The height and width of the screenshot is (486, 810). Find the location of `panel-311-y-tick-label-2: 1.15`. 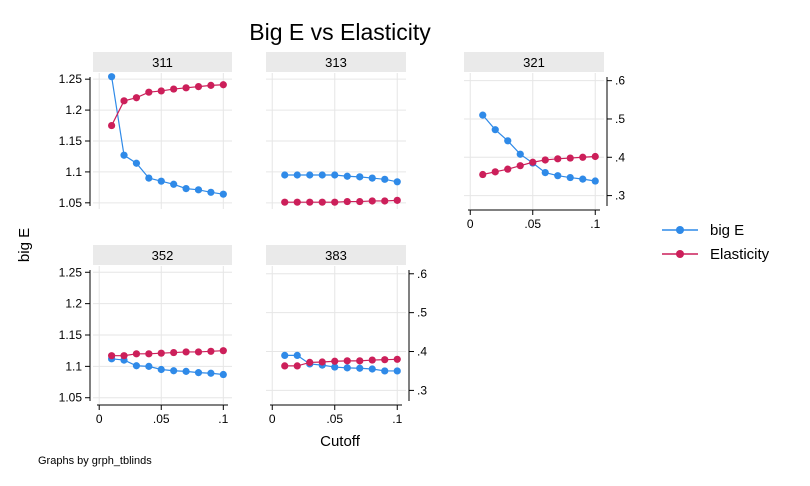

panel-311-y-tick-label-2: 1.15 is located at coordinates (71, 141).